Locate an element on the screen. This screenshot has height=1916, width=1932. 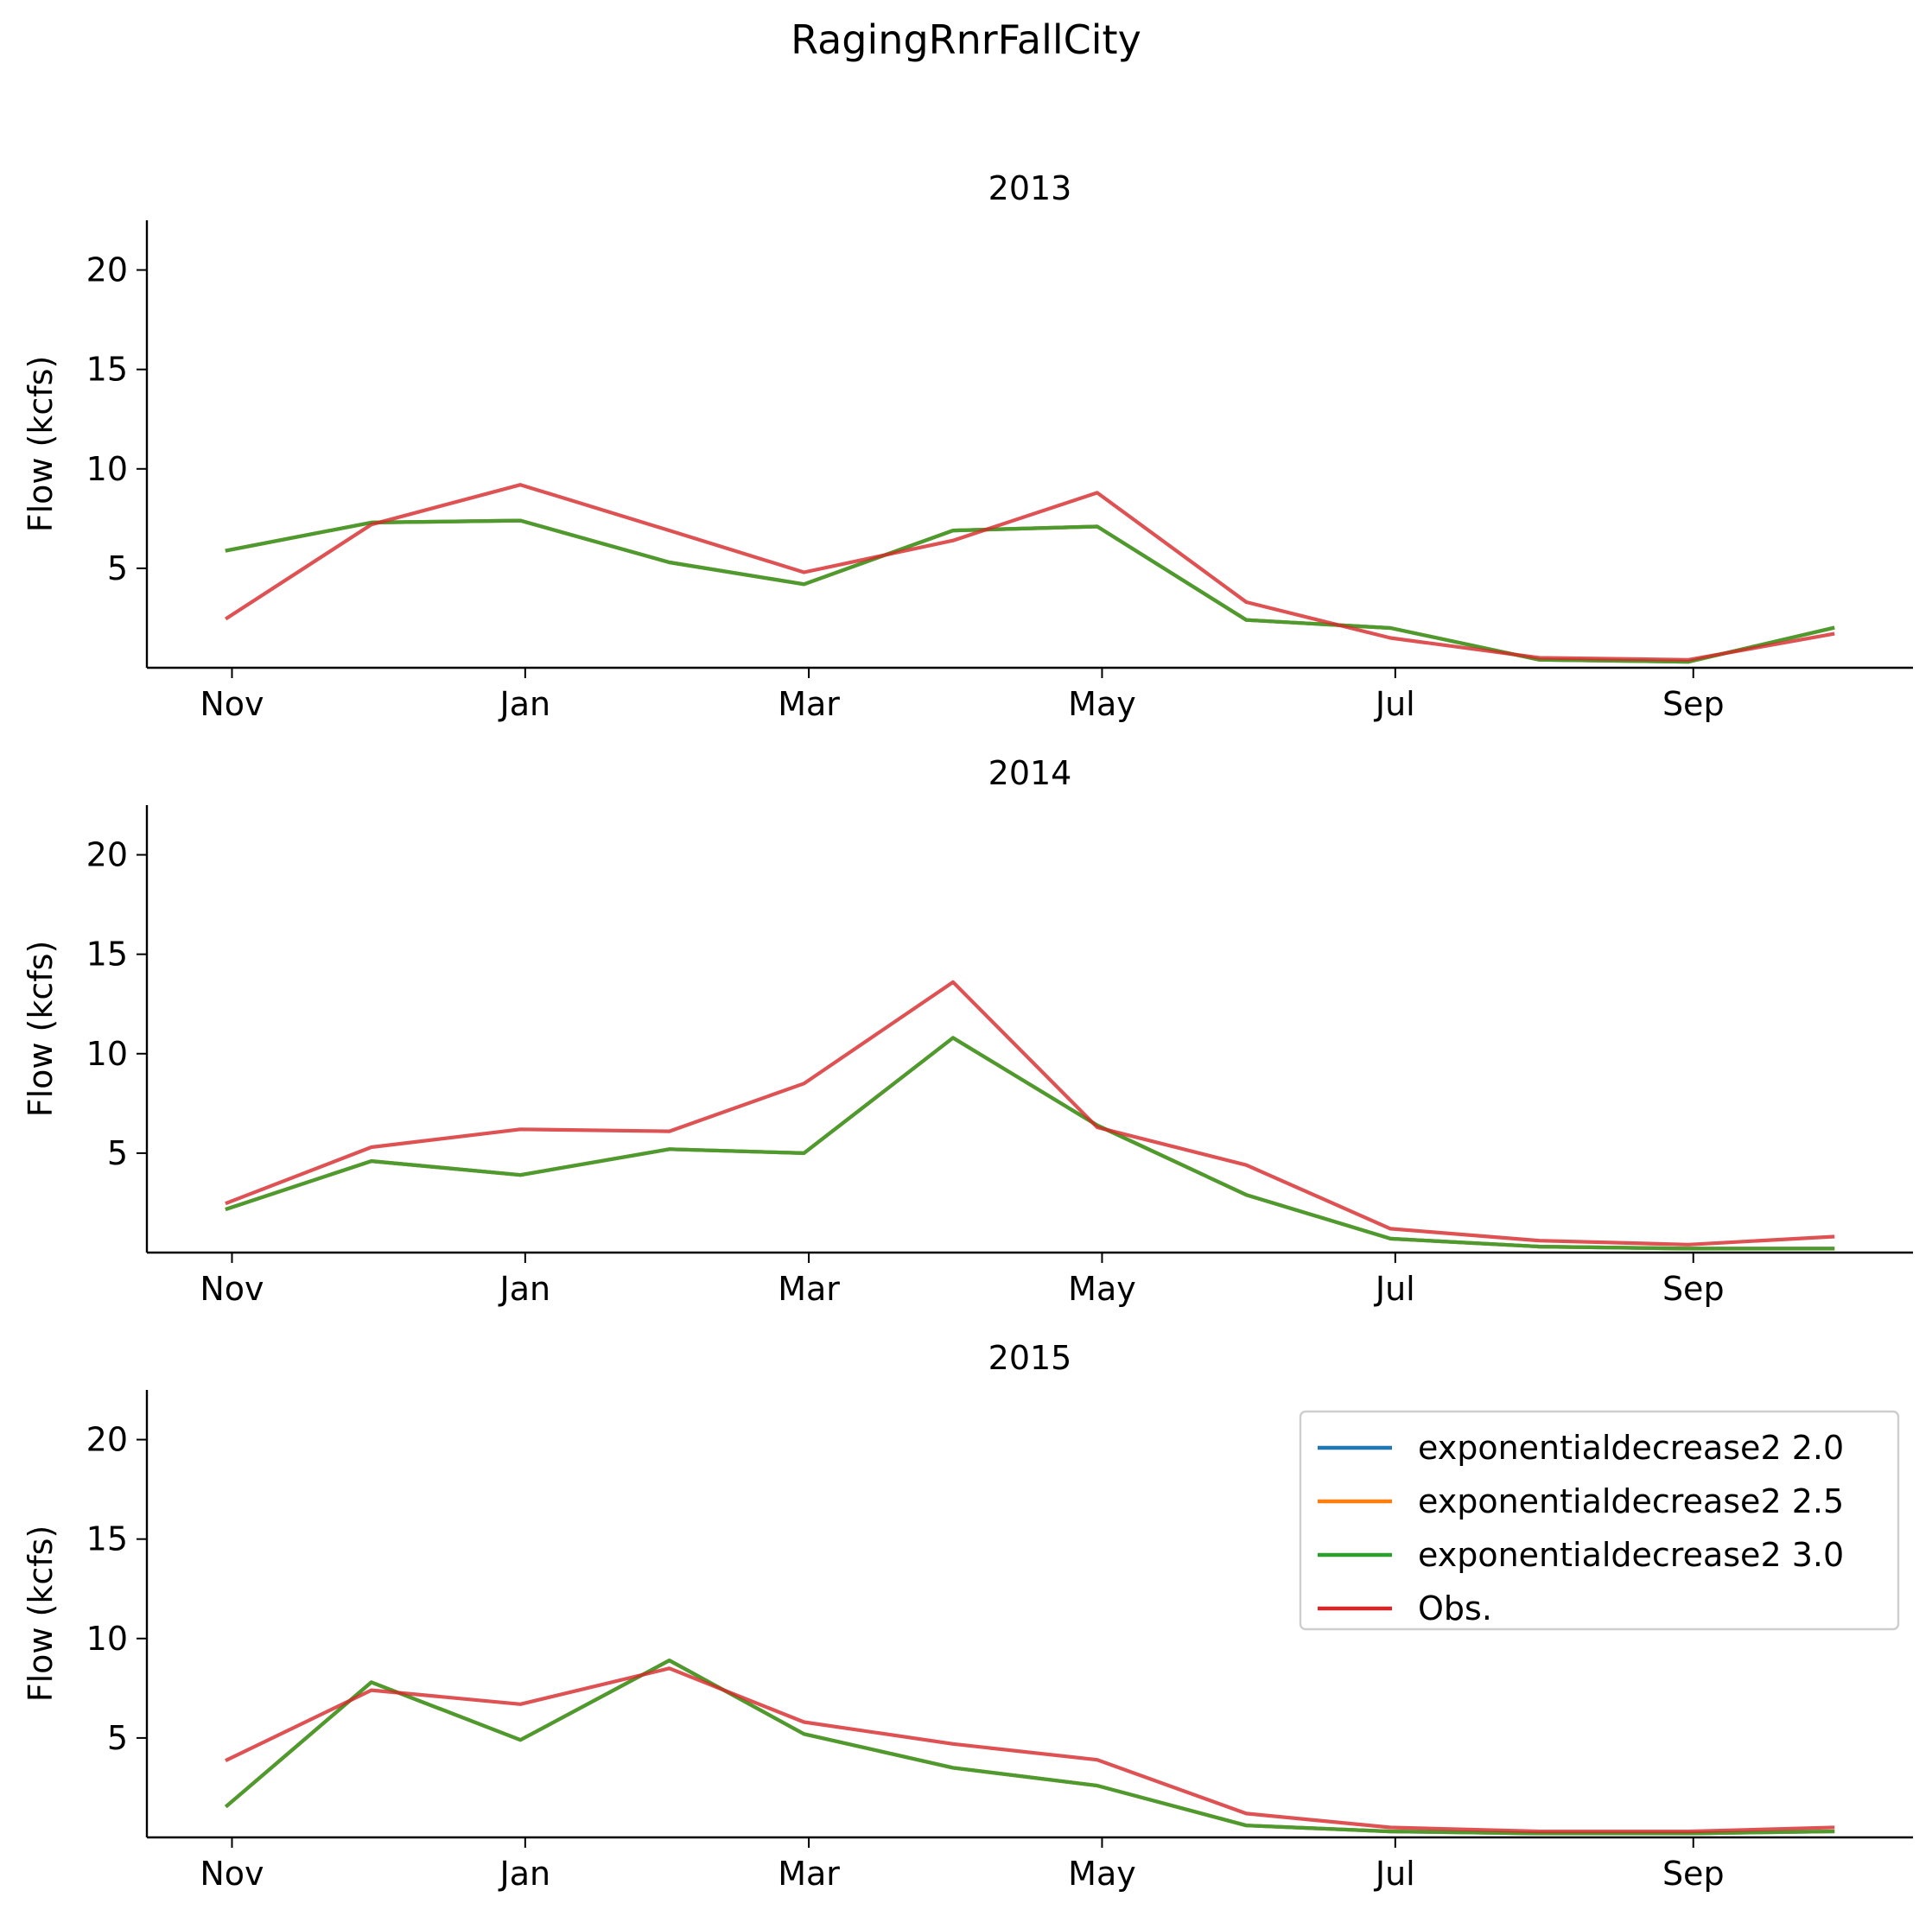
subplot-title: 2014 is located at coordinates (1030, 773).